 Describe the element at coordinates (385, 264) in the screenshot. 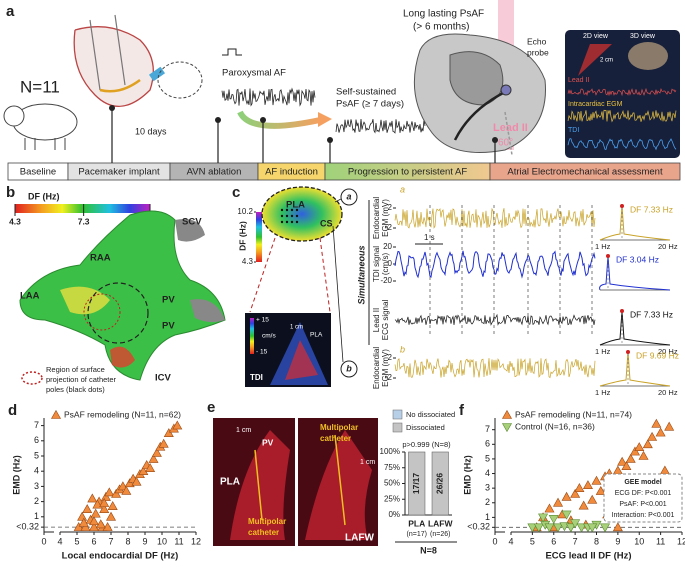

I see `label: (cm/s)` at that location.